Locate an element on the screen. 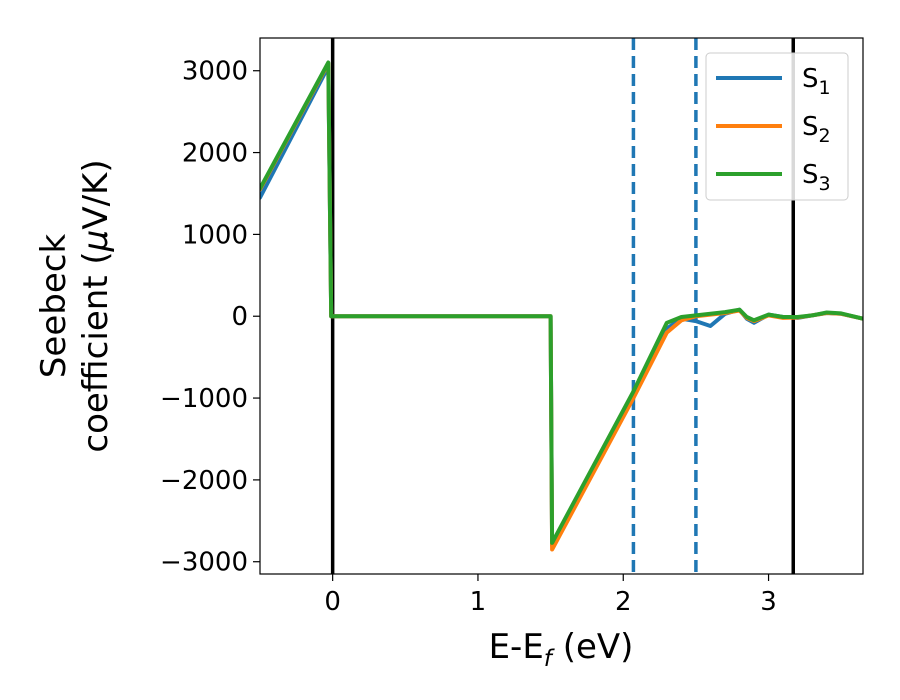 The width and height of the screenshot is (900, 700). y-axis-label-line2: coefficient (μV/K) is located at coordinates (96, 305).